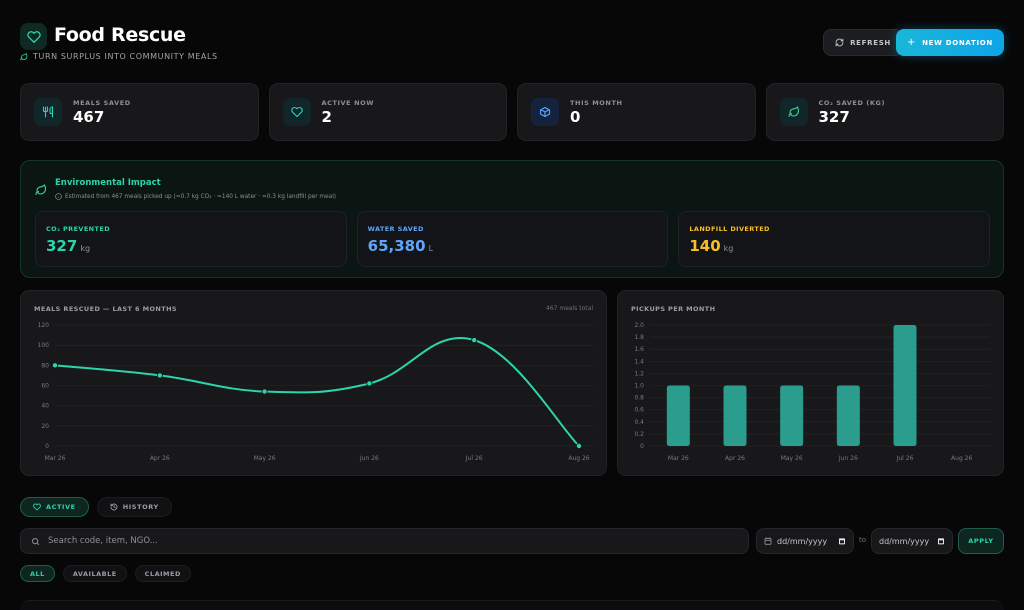 The width and height of the screenshot is (1024, 610). Describe the element at coordinates (575, 117) in the screenshot. I see `stat-value: 0` at that location.